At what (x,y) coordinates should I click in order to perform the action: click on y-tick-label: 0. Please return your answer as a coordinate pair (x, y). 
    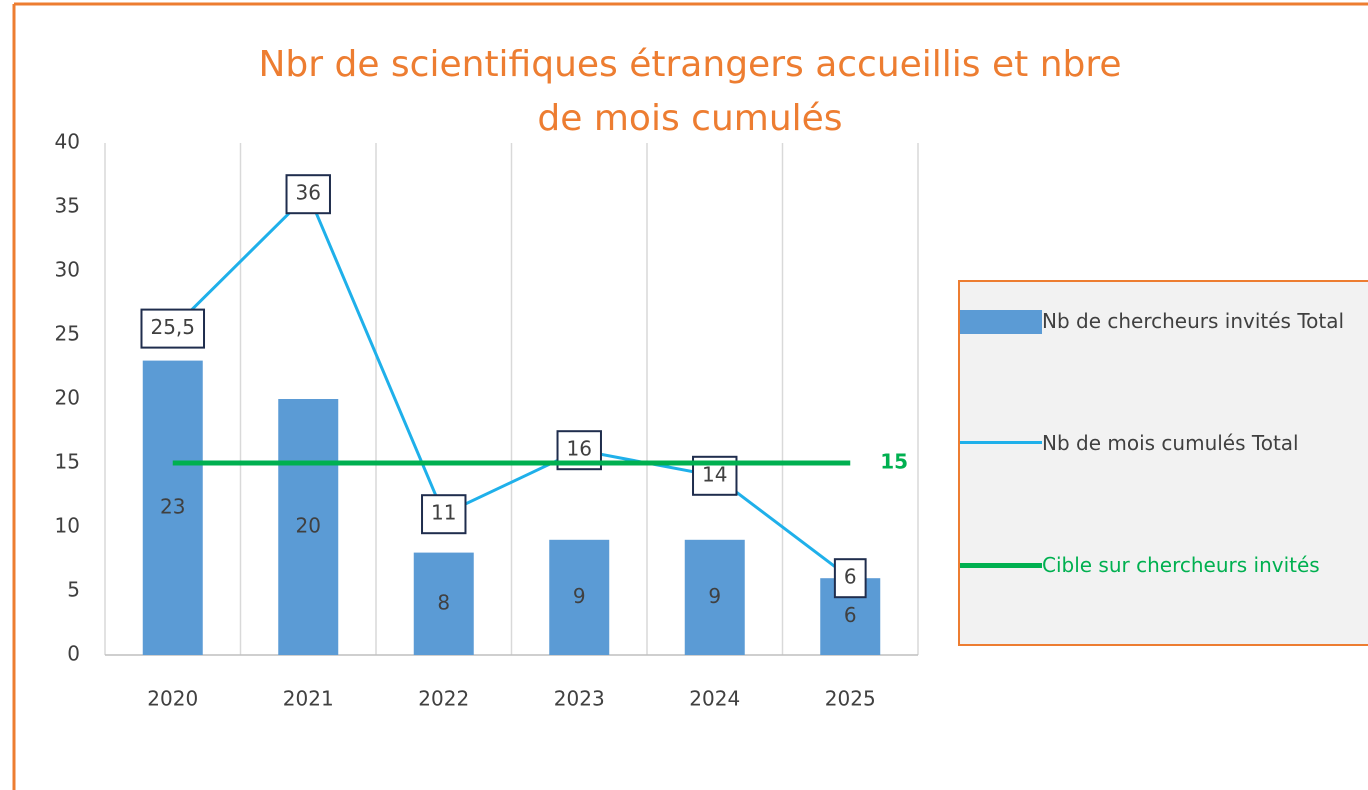
    Looking at the image, I should click on (73, 654).